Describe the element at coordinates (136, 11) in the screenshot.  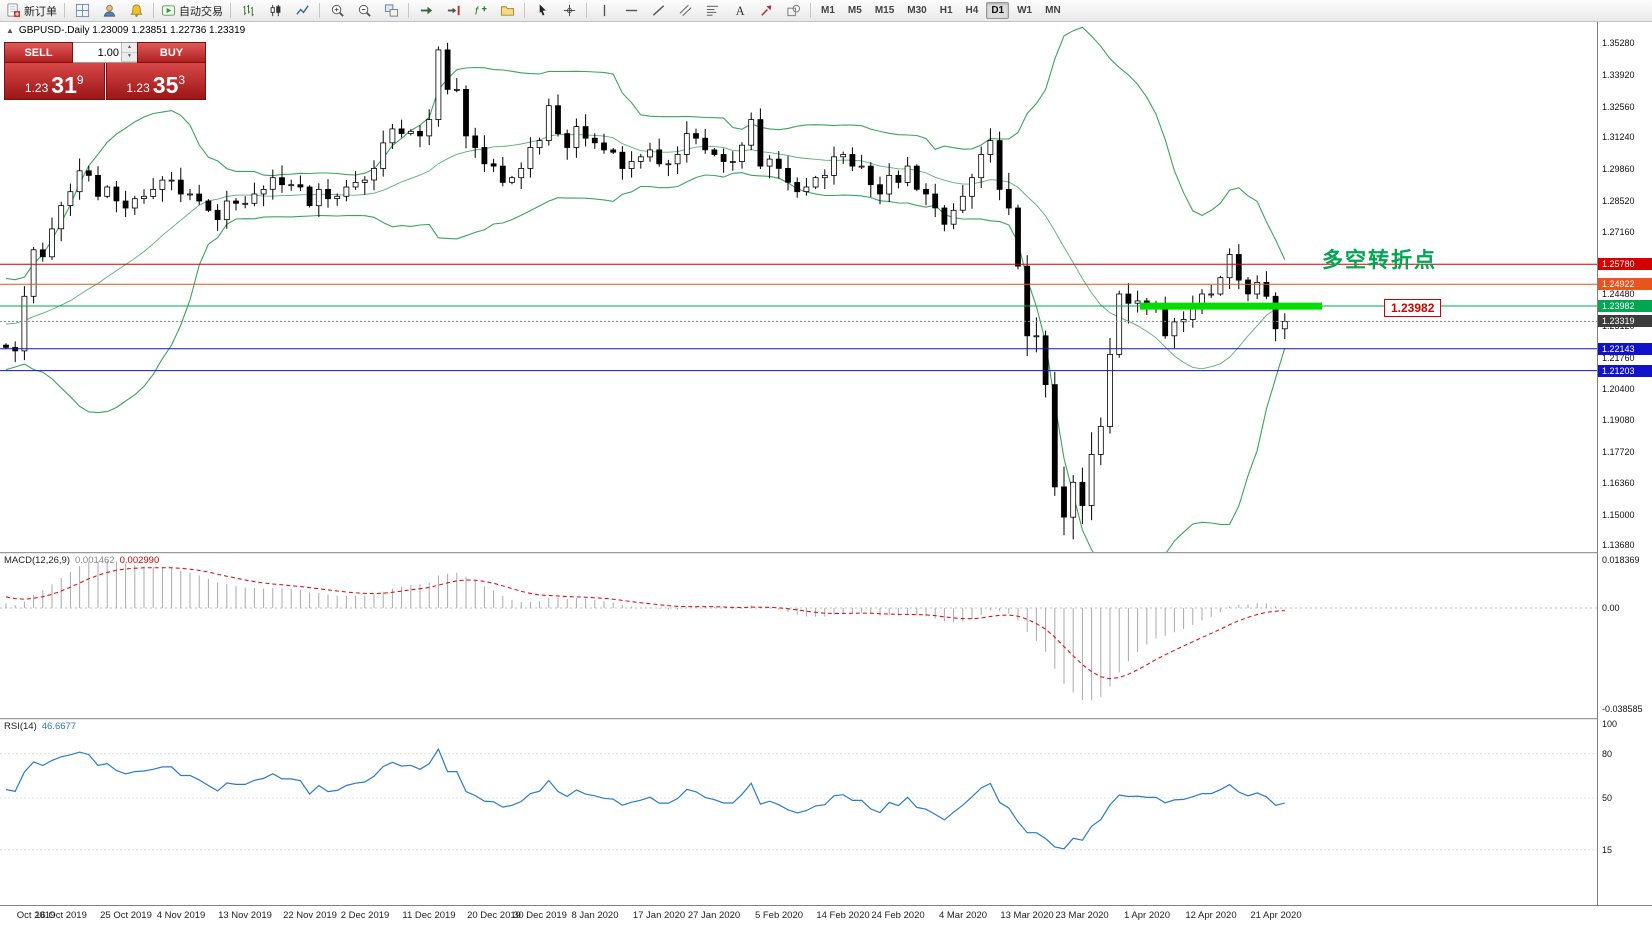
I see `toolbar-btn-alerts` at that location.